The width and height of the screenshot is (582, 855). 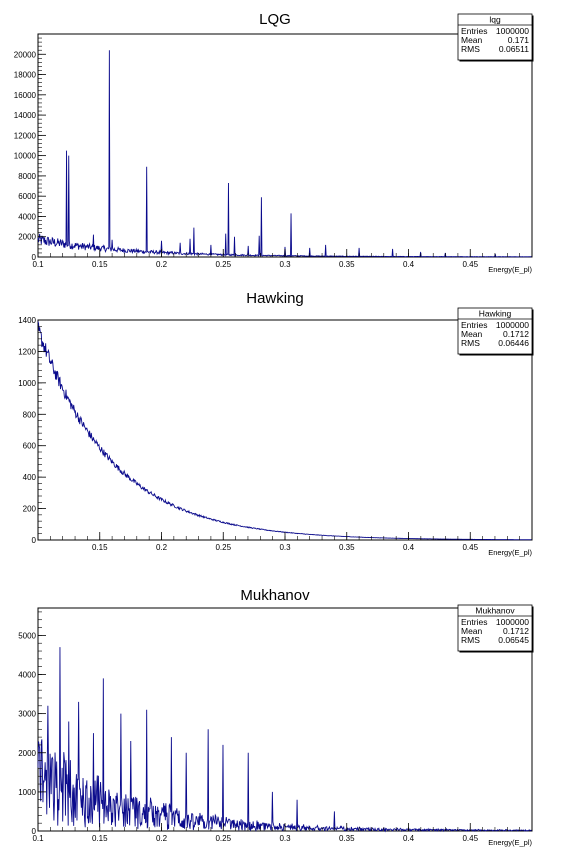 I want to click on stats-rms-value: 0.06511, so click(x=514, y=49).